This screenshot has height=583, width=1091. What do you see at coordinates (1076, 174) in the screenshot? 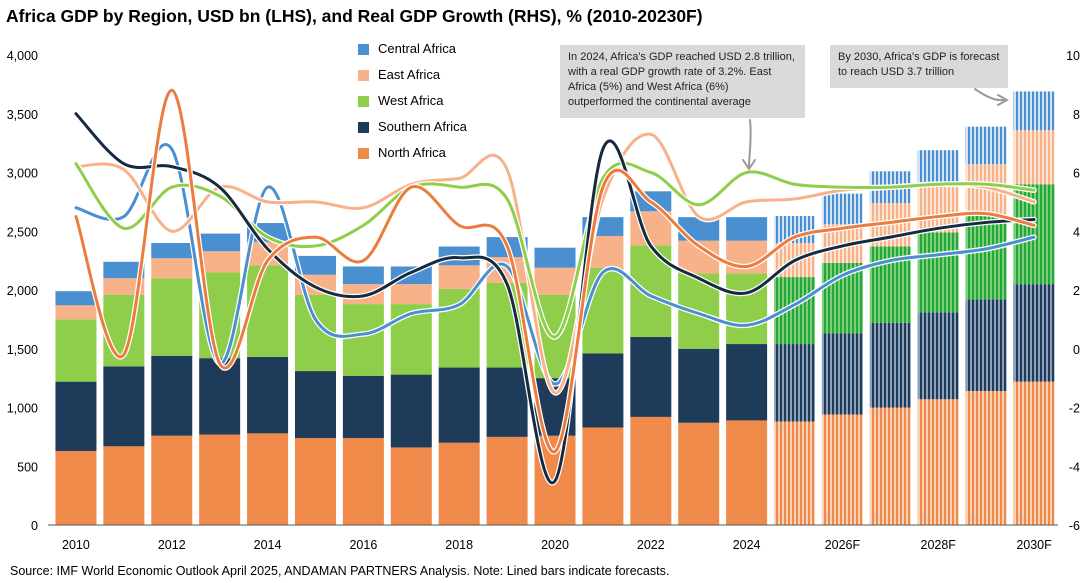
I see `y-right-tick-label: 6` at bounding box center [1076, 174].